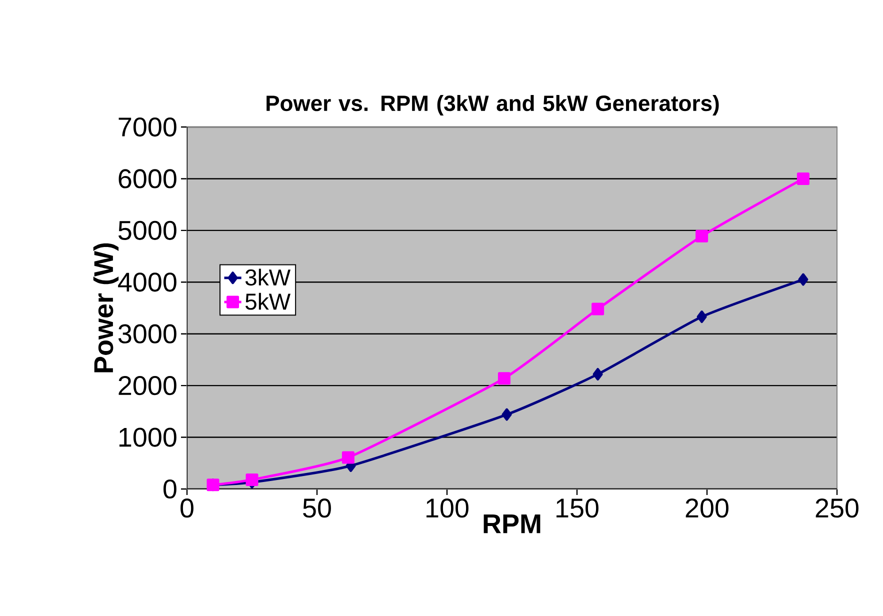 The height and width of the screenshot is (616, 883). Describe the element at coordinates (268, 277) in the screenshot. I see `legend-label: 3kW` at that location.